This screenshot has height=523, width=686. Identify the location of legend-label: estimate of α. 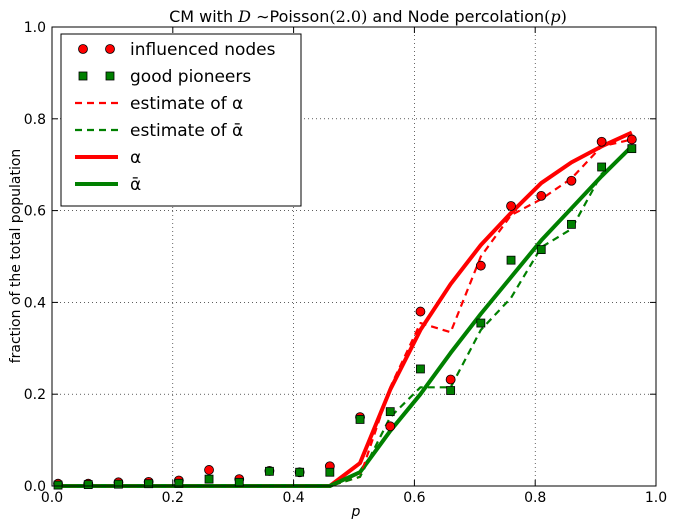
(186, 104).